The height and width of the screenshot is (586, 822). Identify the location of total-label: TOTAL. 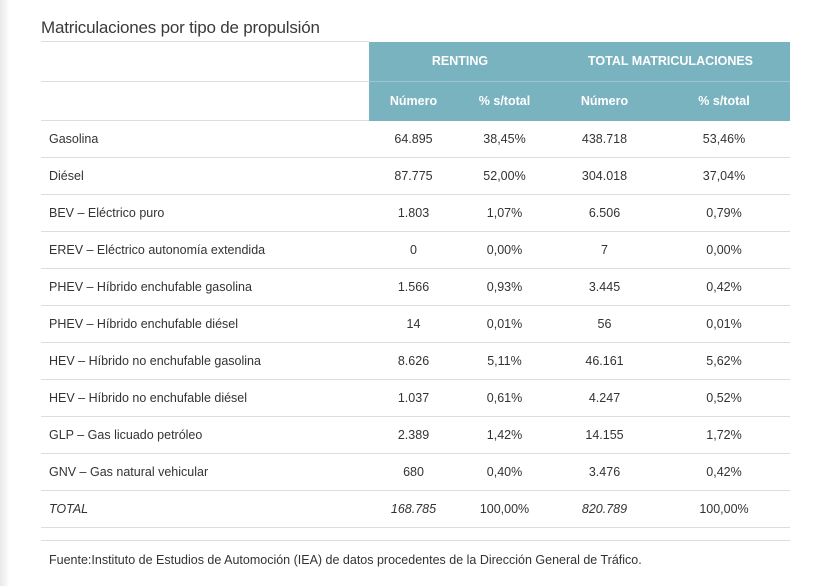
(205, 509).